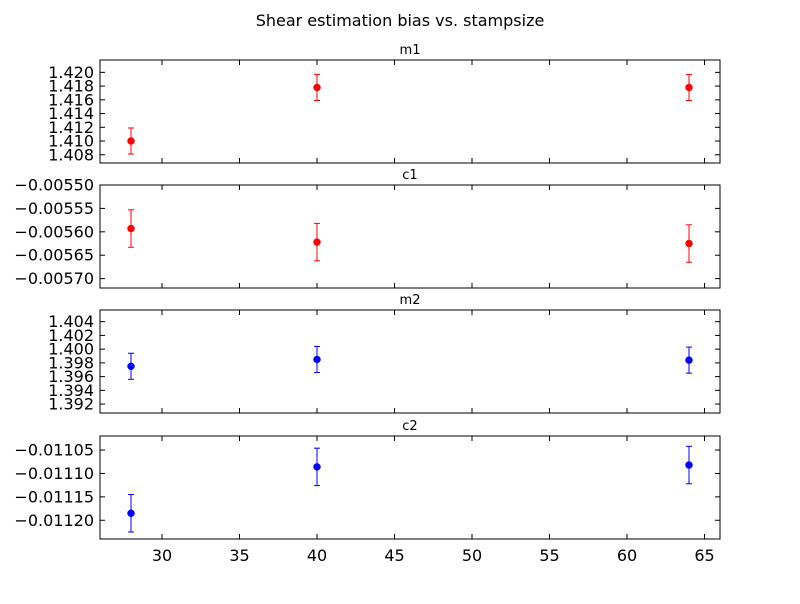 Image resolution: width=800 pixels, height=604 pixels. What do you see at coordinates (162, 555) in the screenshot?
I see `x-tick-label: 30` at bounding box center [162, 555].